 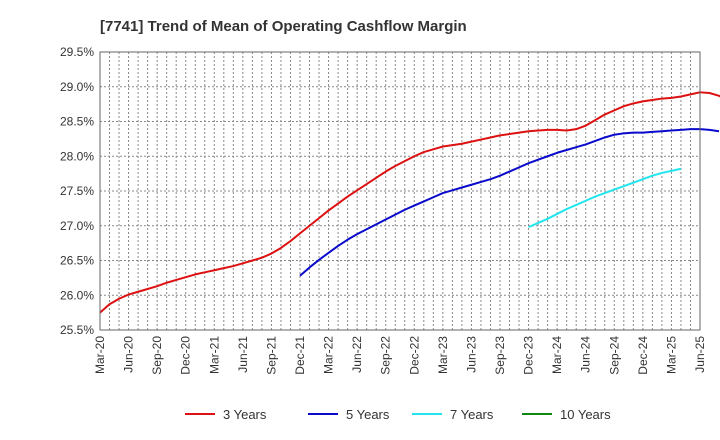 I want to click on y-tick-label: 26.0%, so click(x=77, y=295).